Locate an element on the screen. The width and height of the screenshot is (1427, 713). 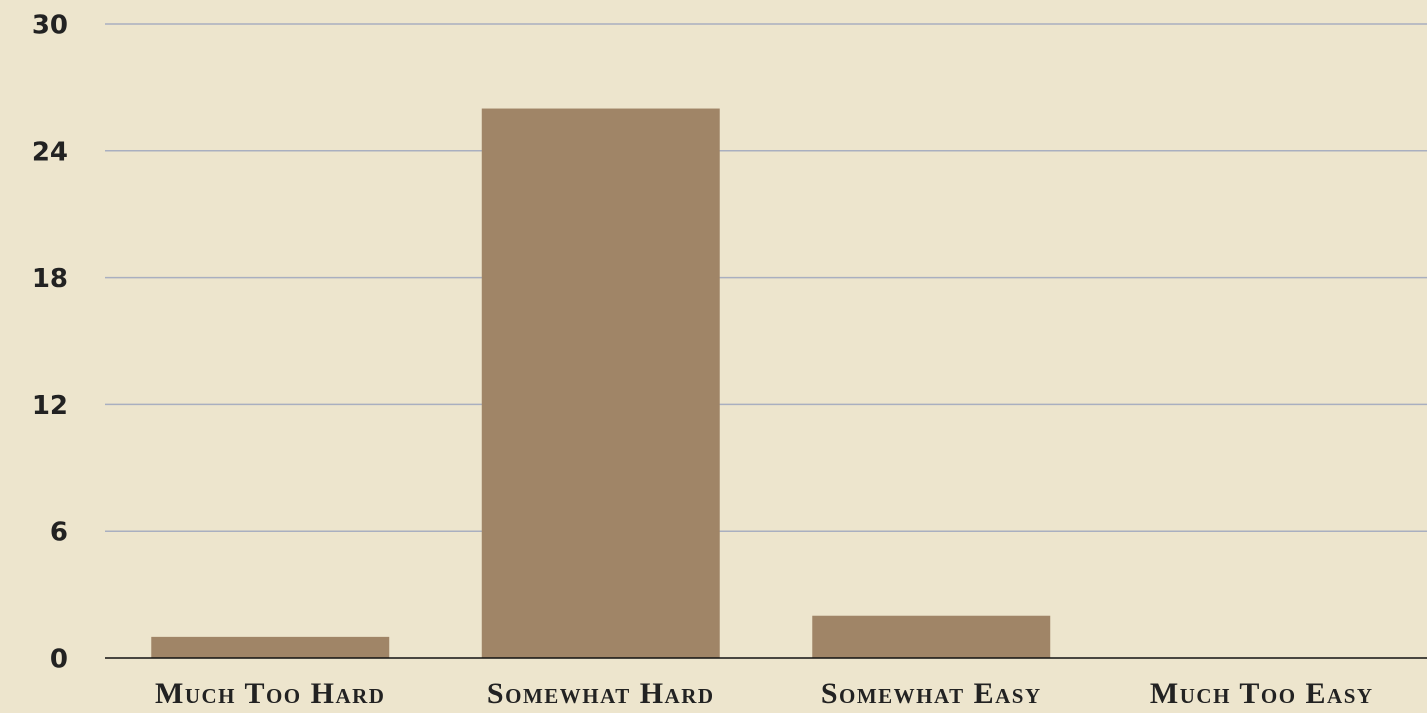
y-tick-label: 0 is located at coordinates (59, 660).